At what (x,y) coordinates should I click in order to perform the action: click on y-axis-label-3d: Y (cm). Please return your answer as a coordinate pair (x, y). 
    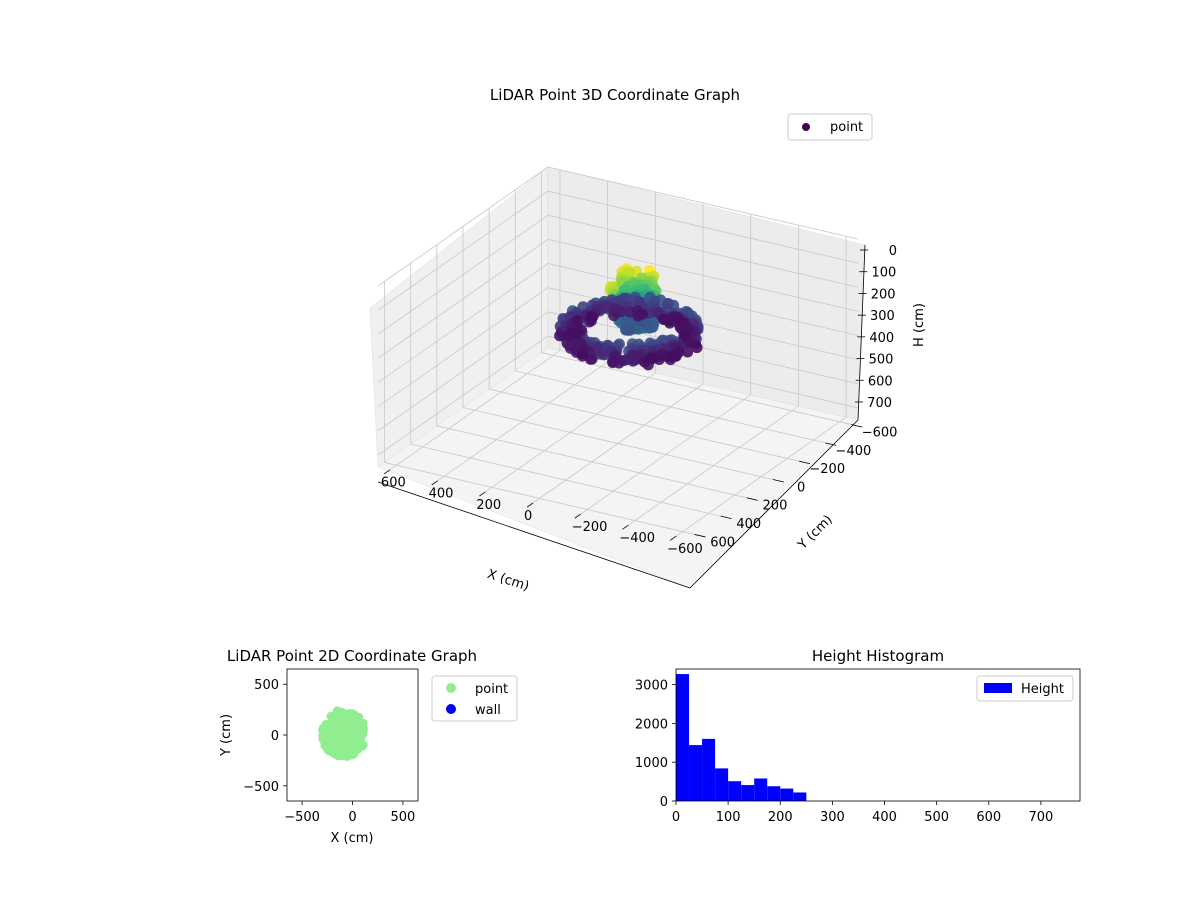
    Looking at the image, I should click on (815, 532).